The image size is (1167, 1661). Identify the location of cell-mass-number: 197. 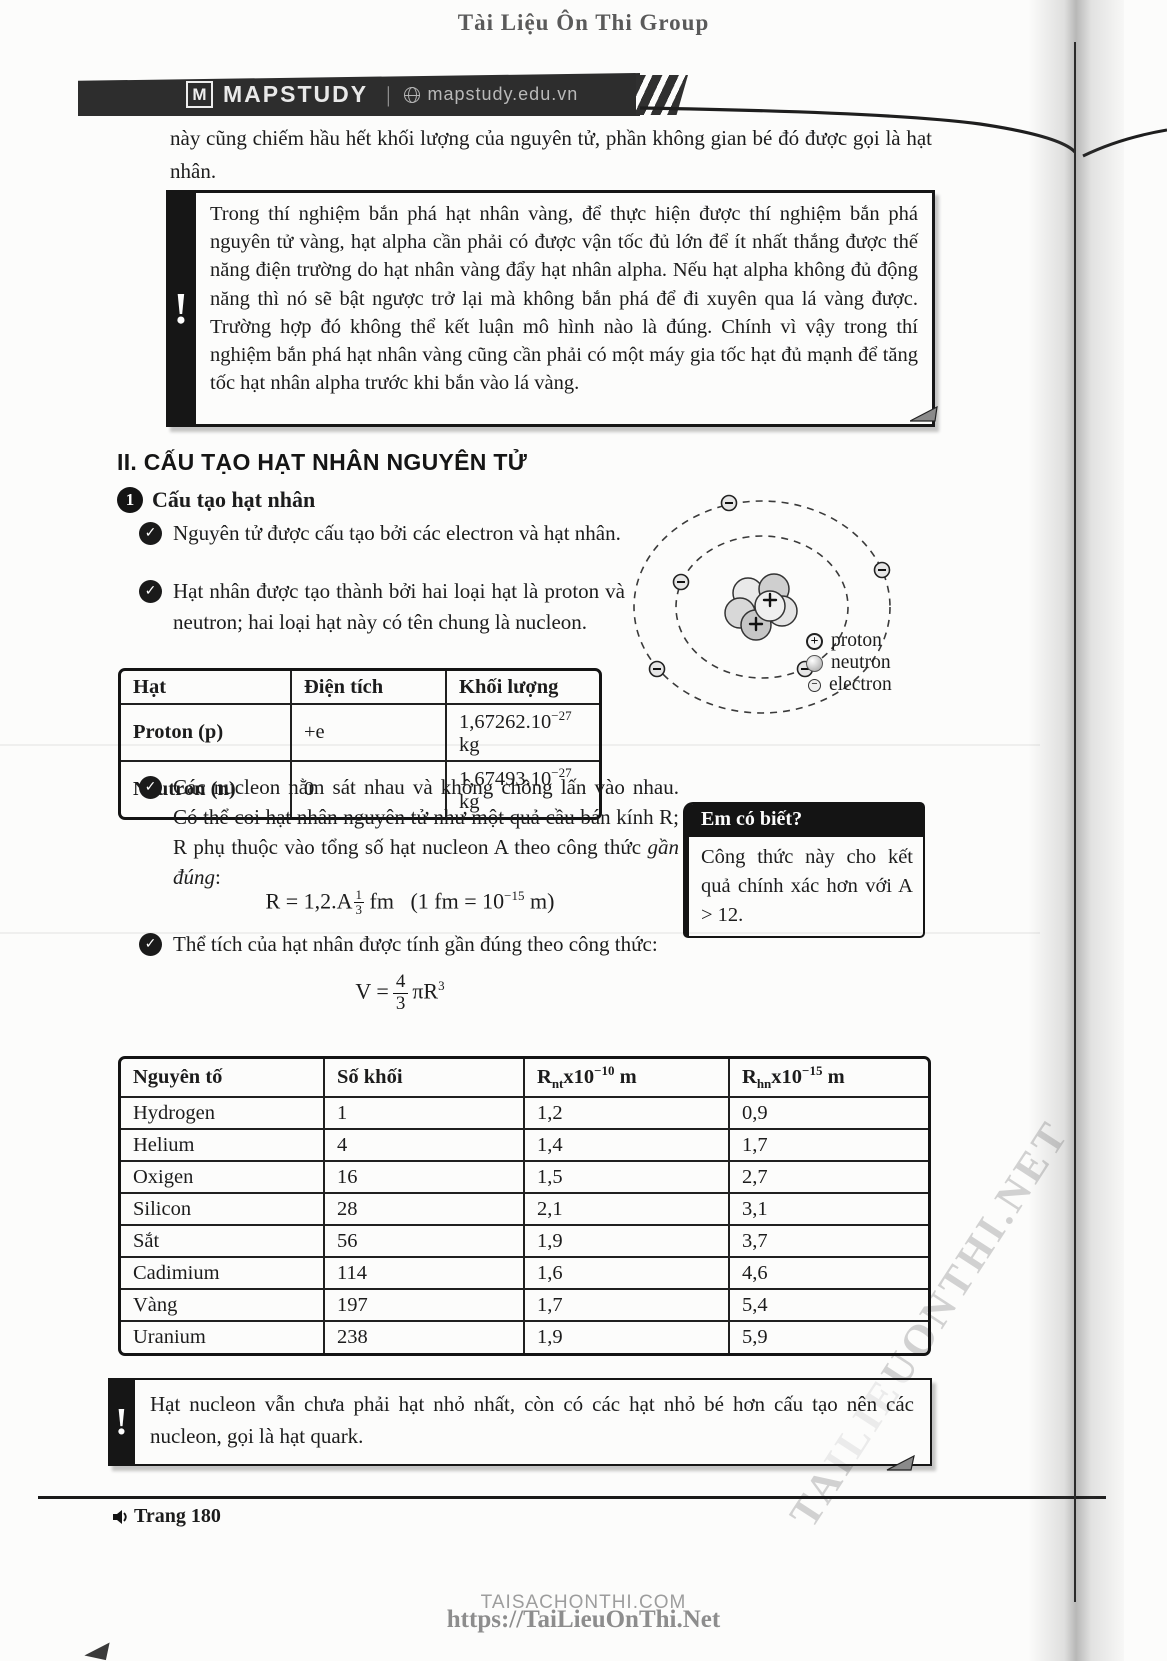
(424, 1305).